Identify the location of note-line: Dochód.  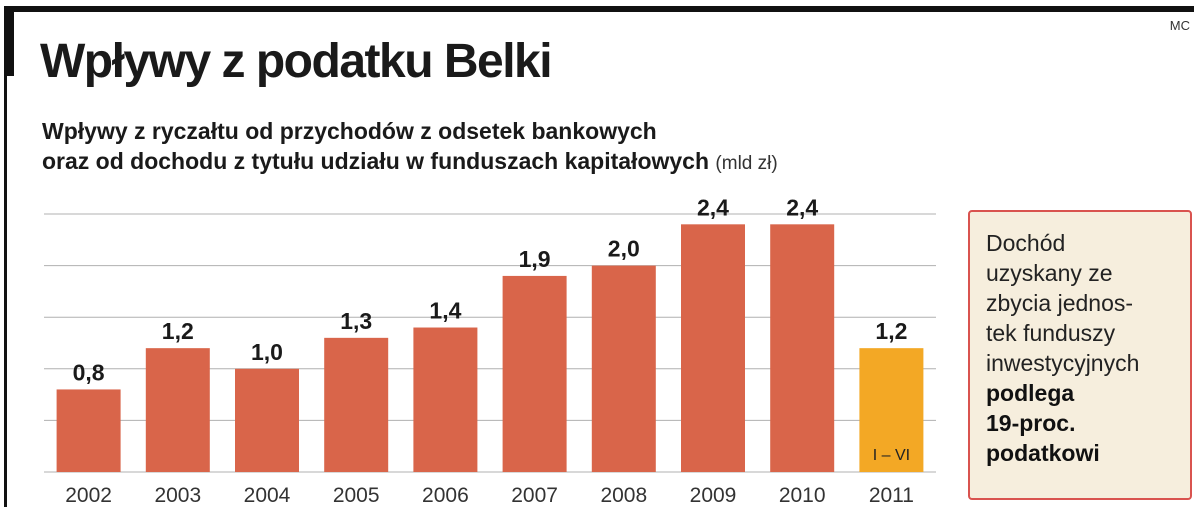
(1026, 243).